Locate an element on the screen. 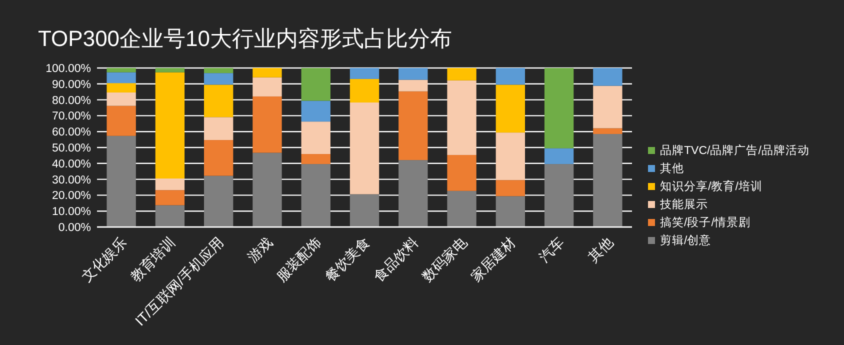 This screenshot has height=345, width=844. x-tick-label: 其他 is located at coordinates (600, 249).